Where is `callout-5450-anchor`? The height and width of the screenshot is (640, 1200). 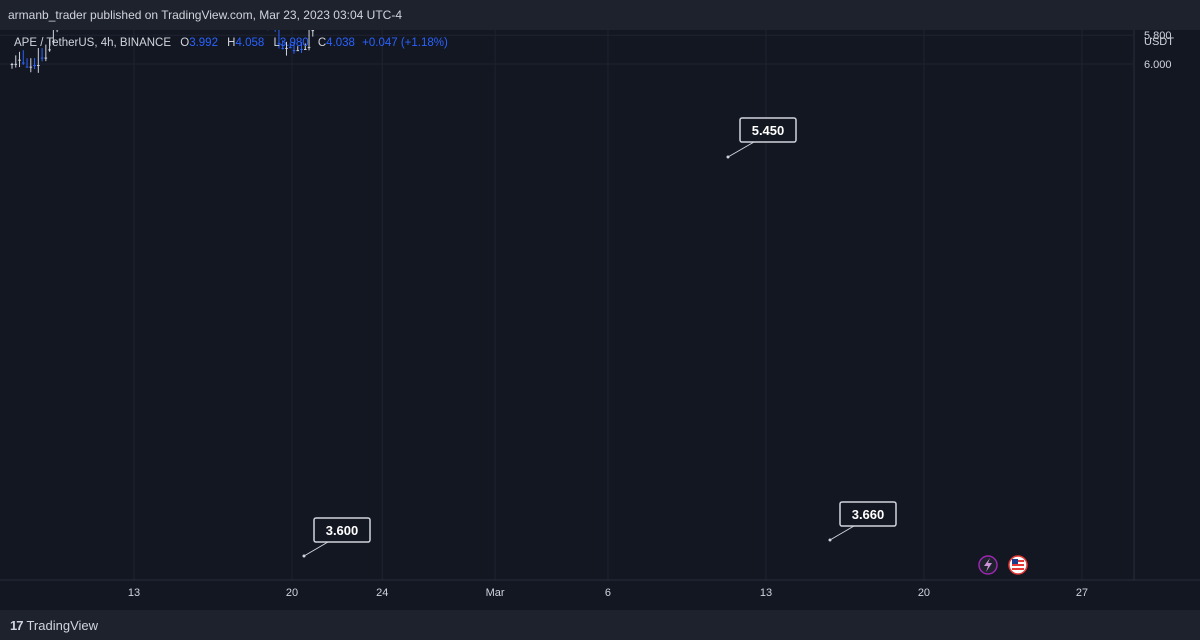 callout-5450-anchor is located at coordinates (728, 157).